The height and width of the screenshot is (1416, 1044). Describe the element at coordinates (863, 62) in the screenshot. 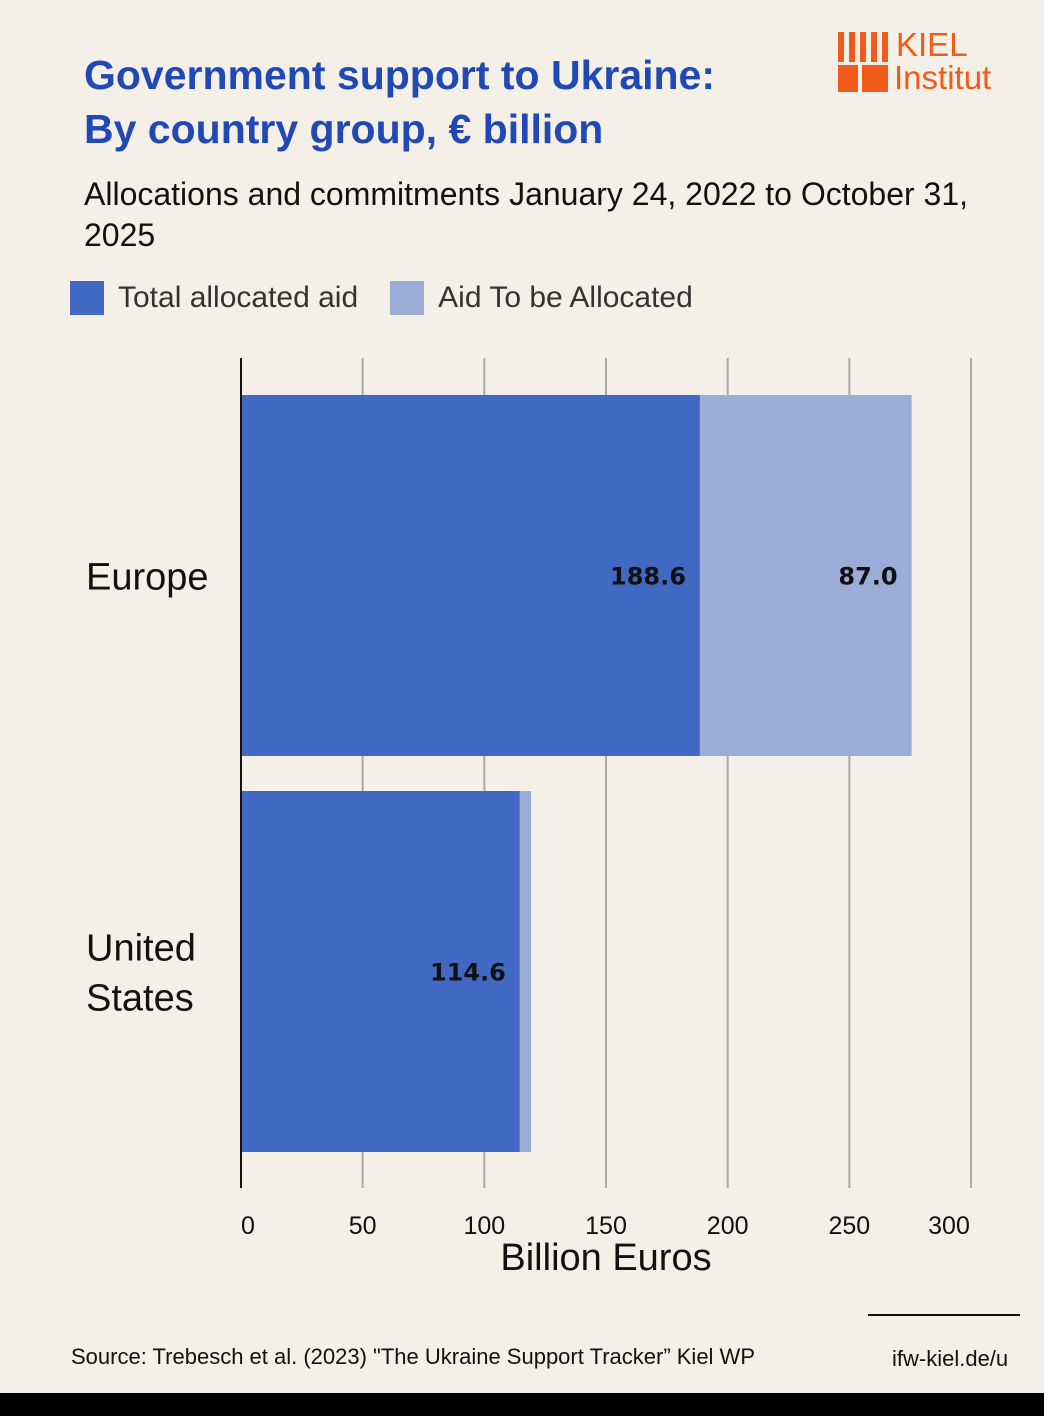

I see `logo-bars-icon` at that location.